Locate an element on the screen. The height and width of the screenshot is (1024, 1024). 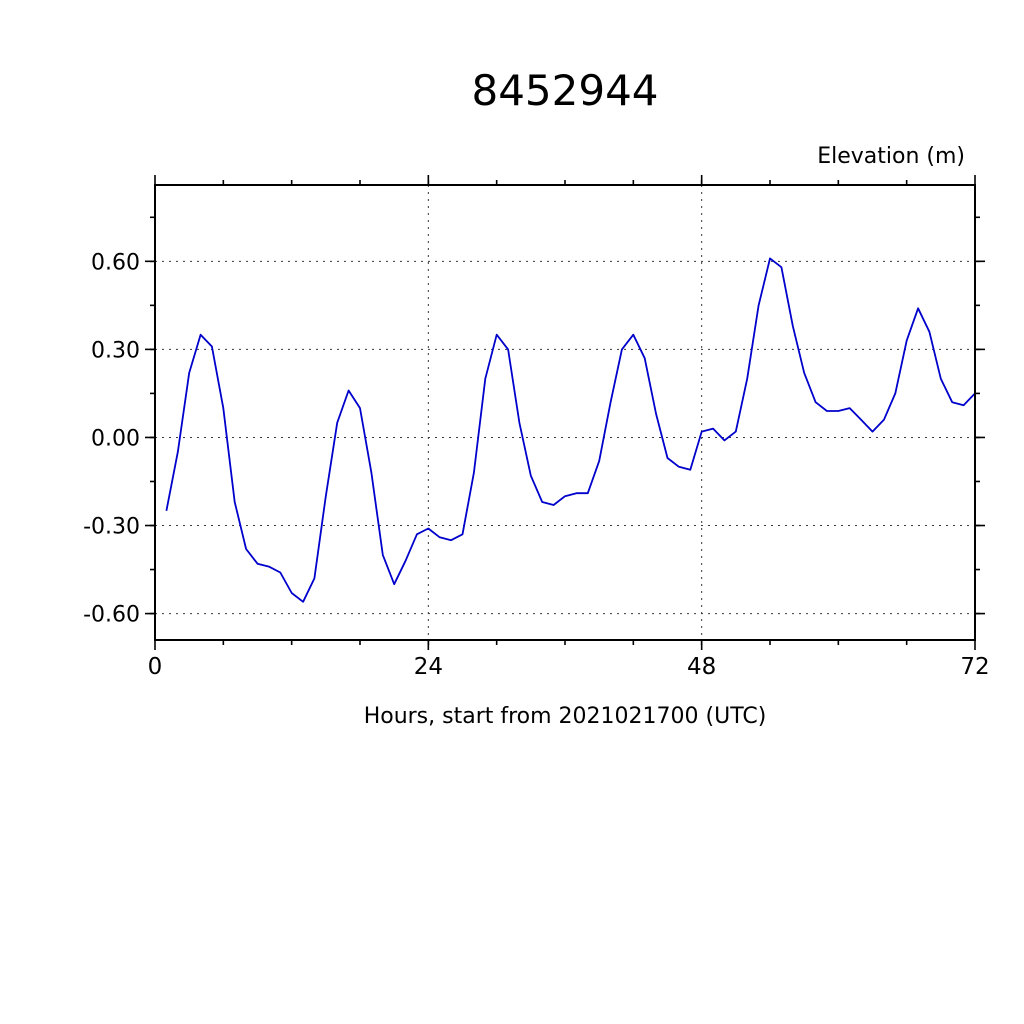
elevation-unit-label: Elevation (m) is located at coordinates (891, 156).